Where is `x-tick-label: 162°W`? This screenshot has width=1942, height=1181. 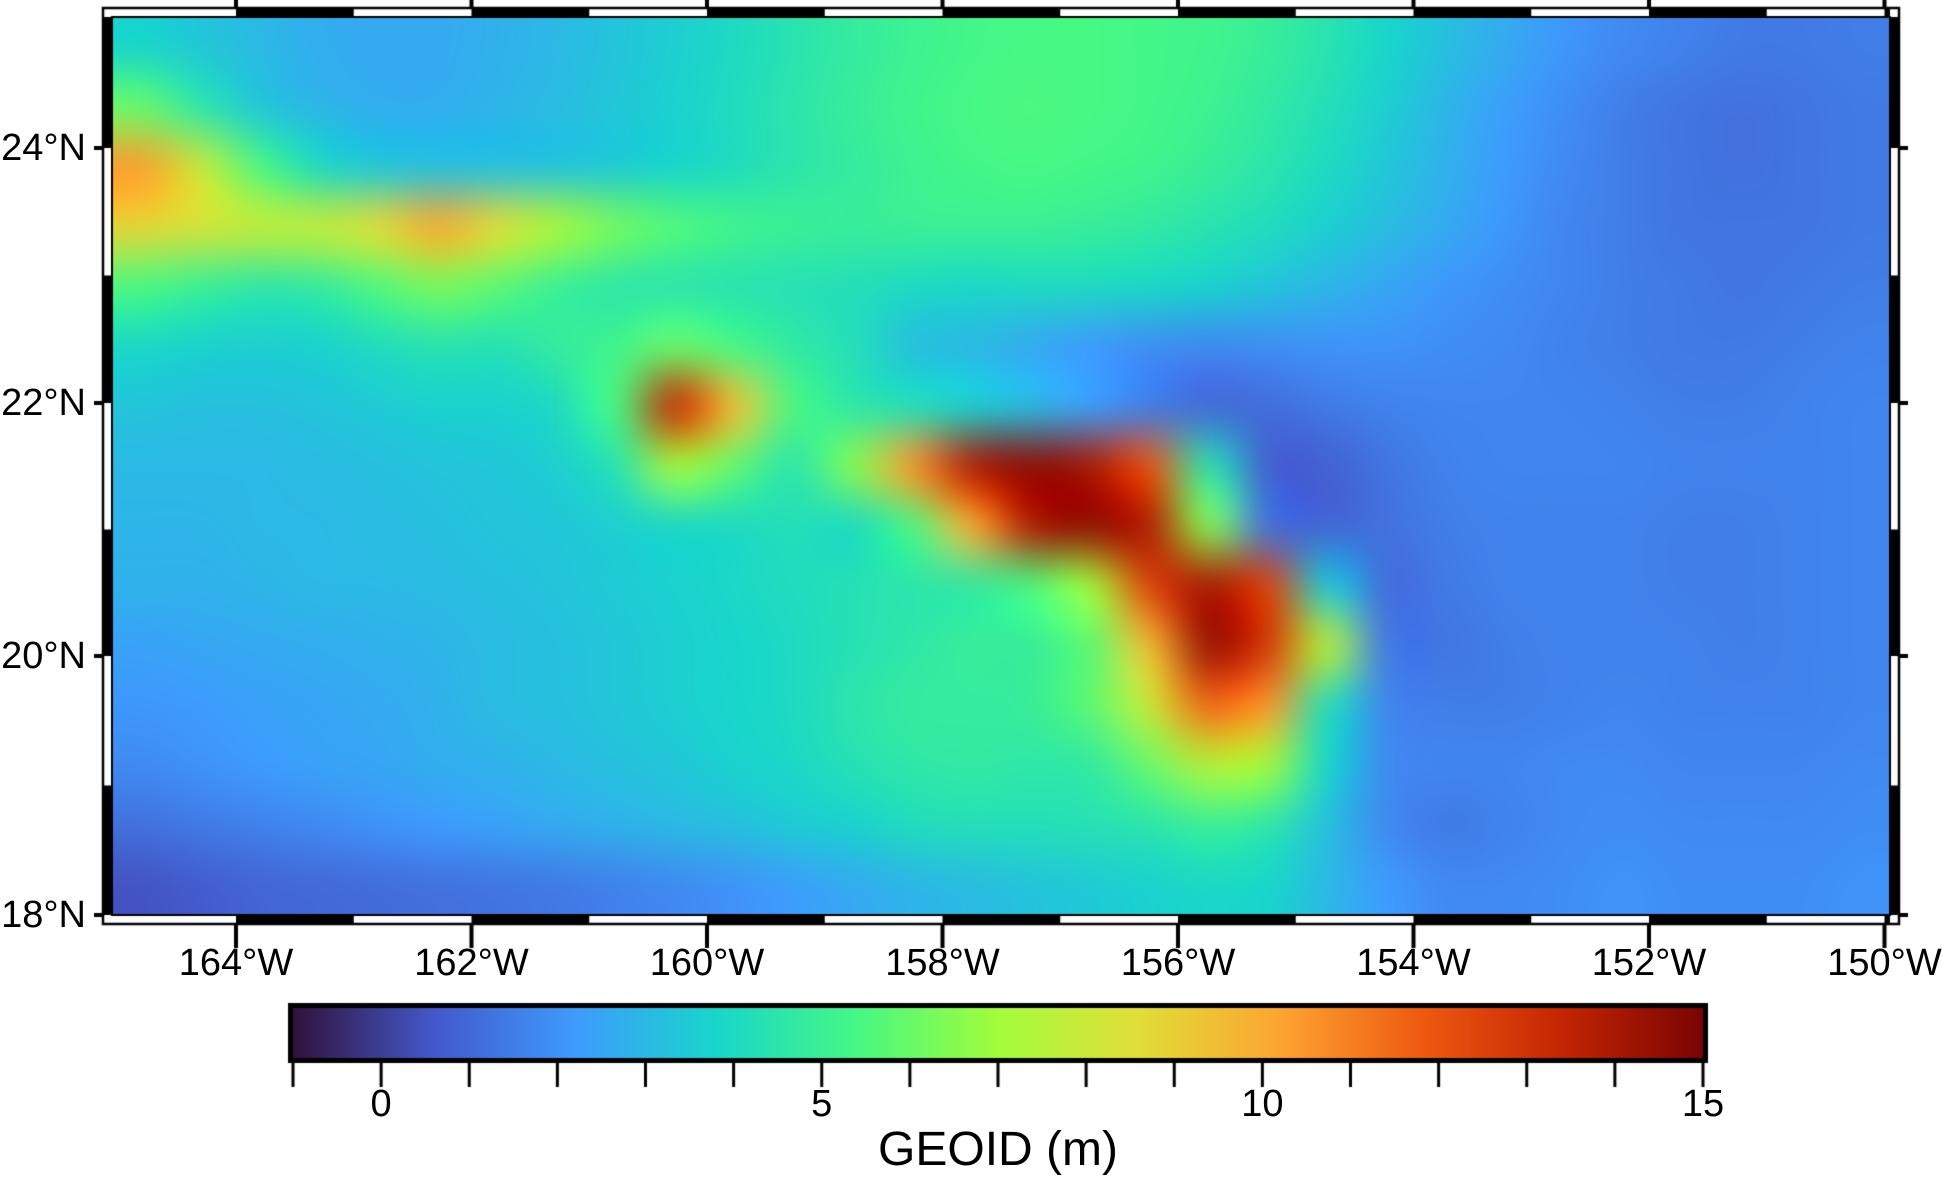 x-tick-label: 162°W is located at coordinates (471, 963).